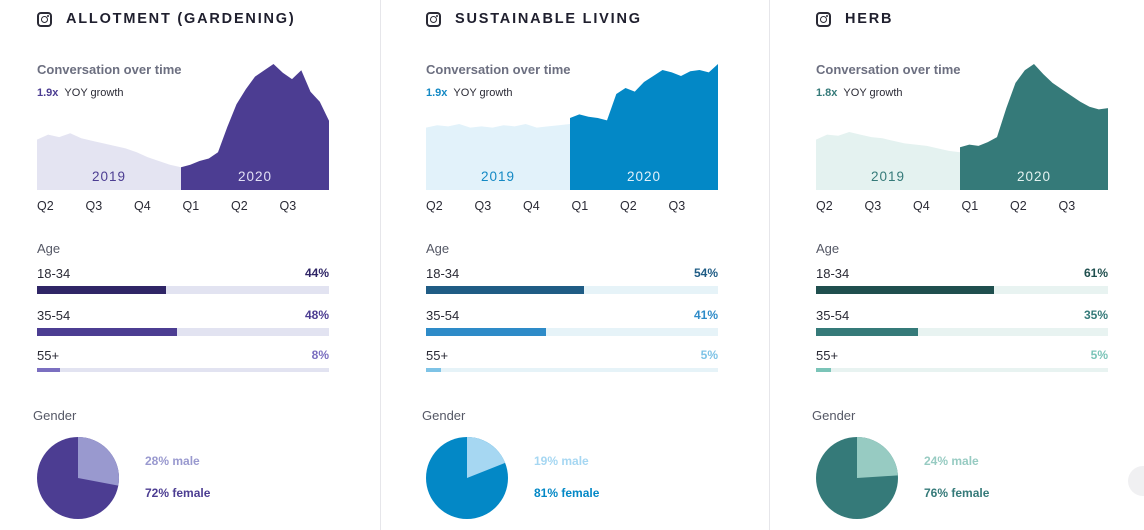 This screenshot has height=530, width=1144. Describe the element at coordinates (859, 93) in the screenshot. I see `yoy-growth: 1.8x YOY growth` at that location.